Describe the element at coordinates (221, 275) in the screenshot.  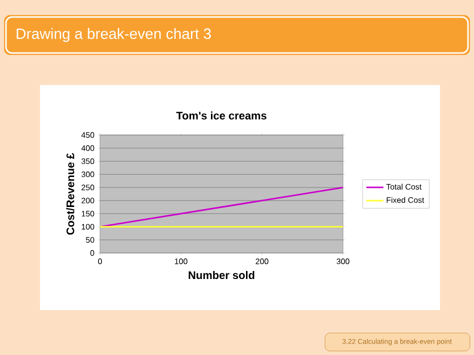
I see `x-axis-title: Number sold` at that location.